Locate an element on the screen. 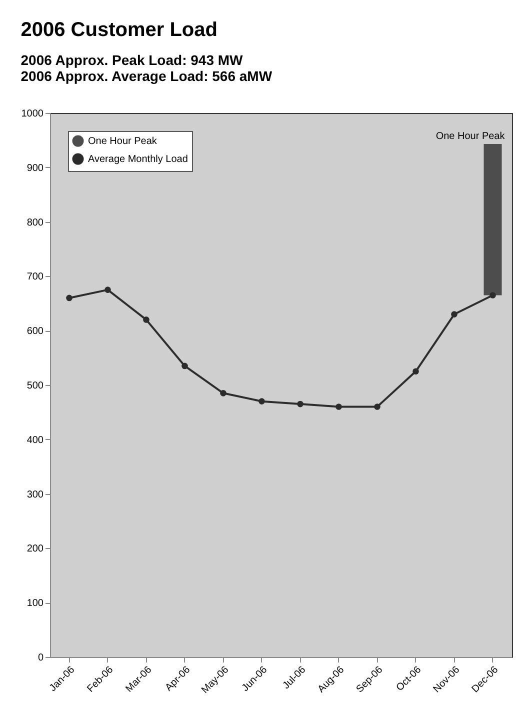 Image resolution: width=532 pixels, height=715 pixels. annotation: One Hour Peak is located at coordinates (471, 136).